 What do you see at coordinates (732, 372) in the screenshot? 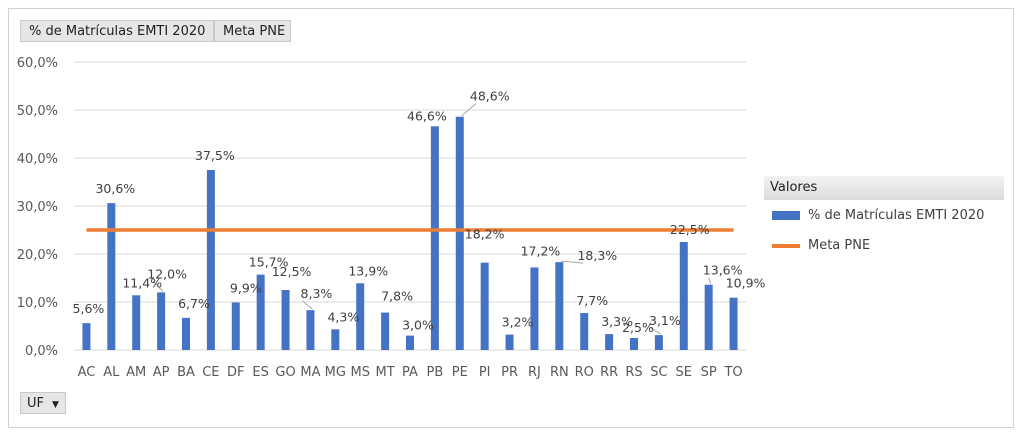
I see `x-category-label: TO` at bounding box center [732, 372].